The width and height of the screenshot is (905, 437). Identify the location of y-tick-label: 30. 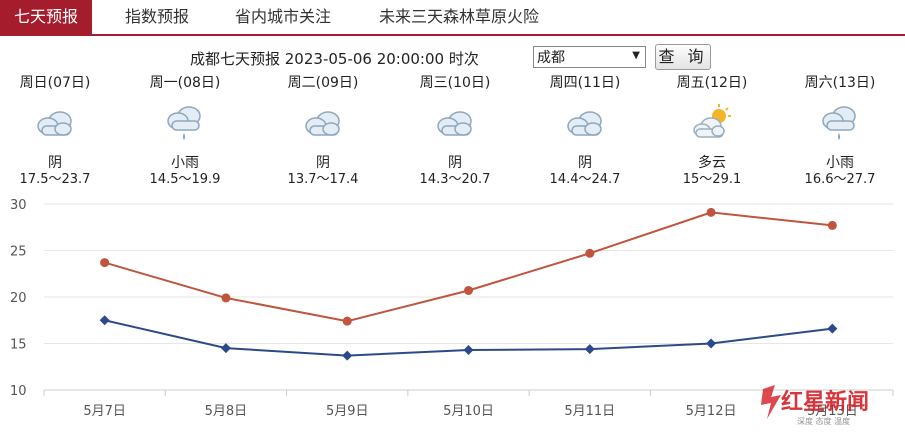
(18, 205).